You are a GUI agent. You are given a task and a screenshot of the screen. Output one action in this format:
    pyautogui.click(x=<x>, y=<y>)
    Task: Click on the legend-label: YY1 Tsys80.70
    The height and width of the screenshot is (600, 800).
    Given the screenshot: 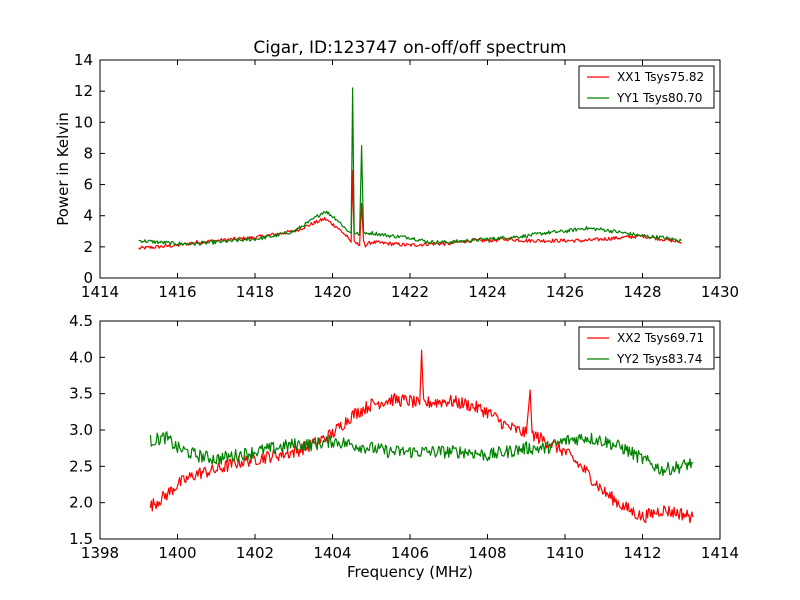 What is the action you would take?
    pyautogui.click(x=659, y=98)
    